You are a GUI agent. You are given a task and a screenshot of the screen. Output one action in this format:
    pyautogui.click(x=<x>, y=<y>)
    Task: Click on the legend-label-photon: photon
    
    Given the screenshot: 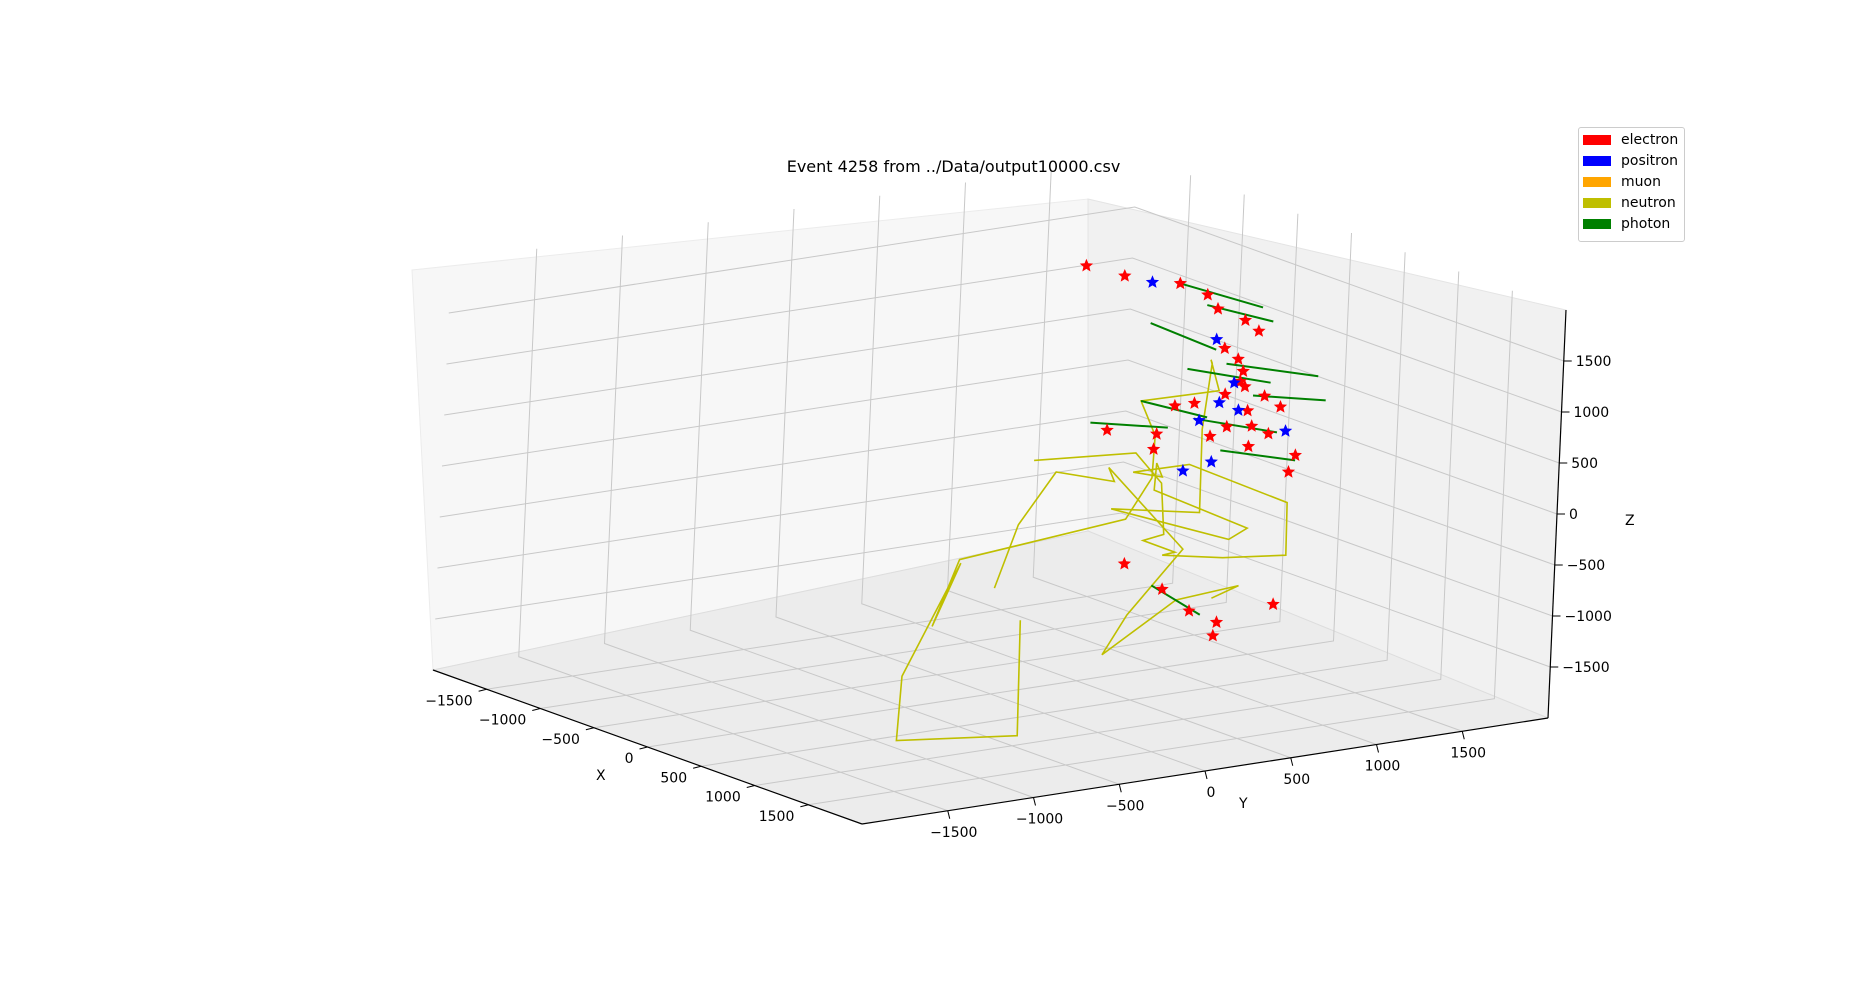 What is the action you would take?
    pyautogui.click(x=1646, y=224)
    